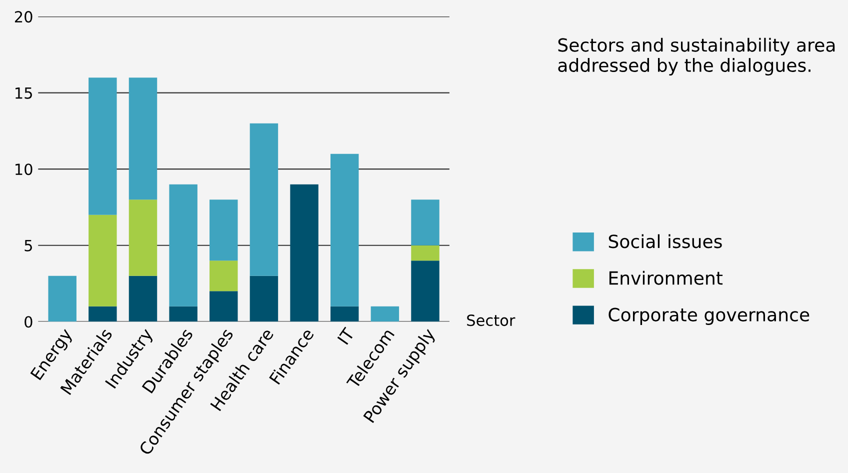 The image size is (848, 473). Describe the element at coordinates (666, 277) in the screenshot. I see `legend-label: Environment` at that location.